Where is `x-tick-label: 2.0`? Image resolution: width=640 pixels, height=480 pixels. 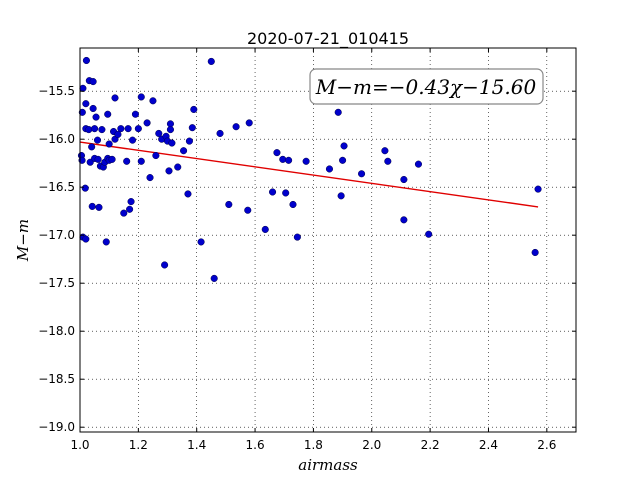 x-tick-label: 2.0 is located at coordinates (371, 445).